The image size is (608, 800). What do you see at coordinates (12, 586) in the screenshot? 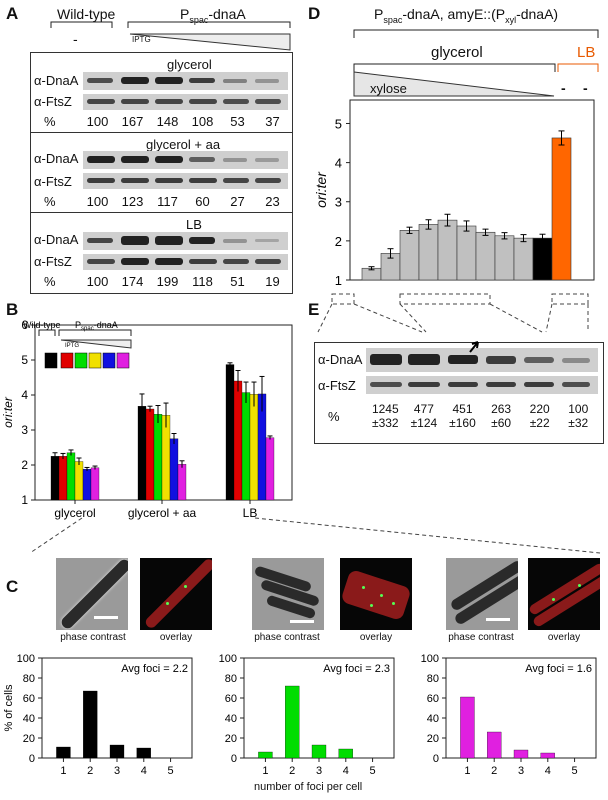
I see `panel-label-c: C` at bounding box center [12, 586].